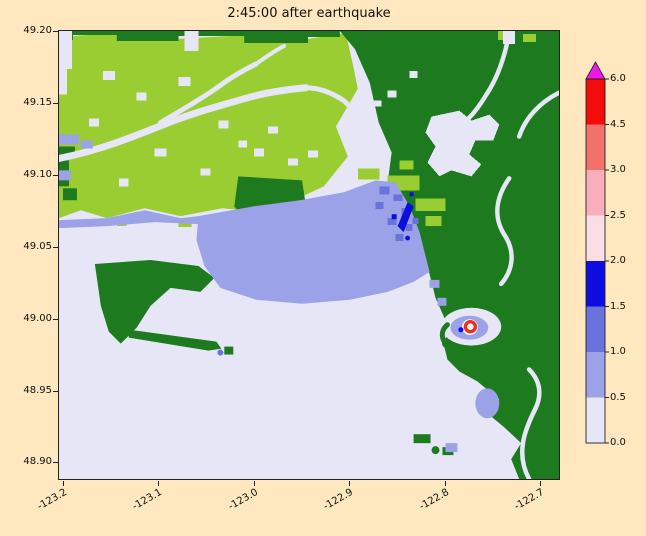 This screenshot has width=646, height=536. I want to click on harbor-spit, so click(478, 345).